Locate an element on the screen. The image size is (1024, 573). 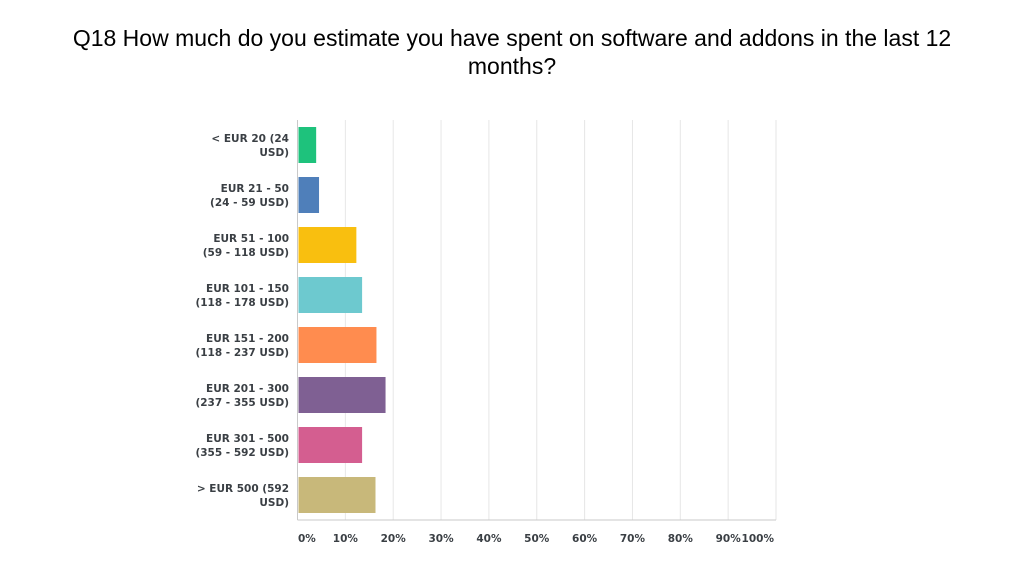
category-label: EUR 201 - 300 (237 - 355 USD) is located at coordinates (242, 396).